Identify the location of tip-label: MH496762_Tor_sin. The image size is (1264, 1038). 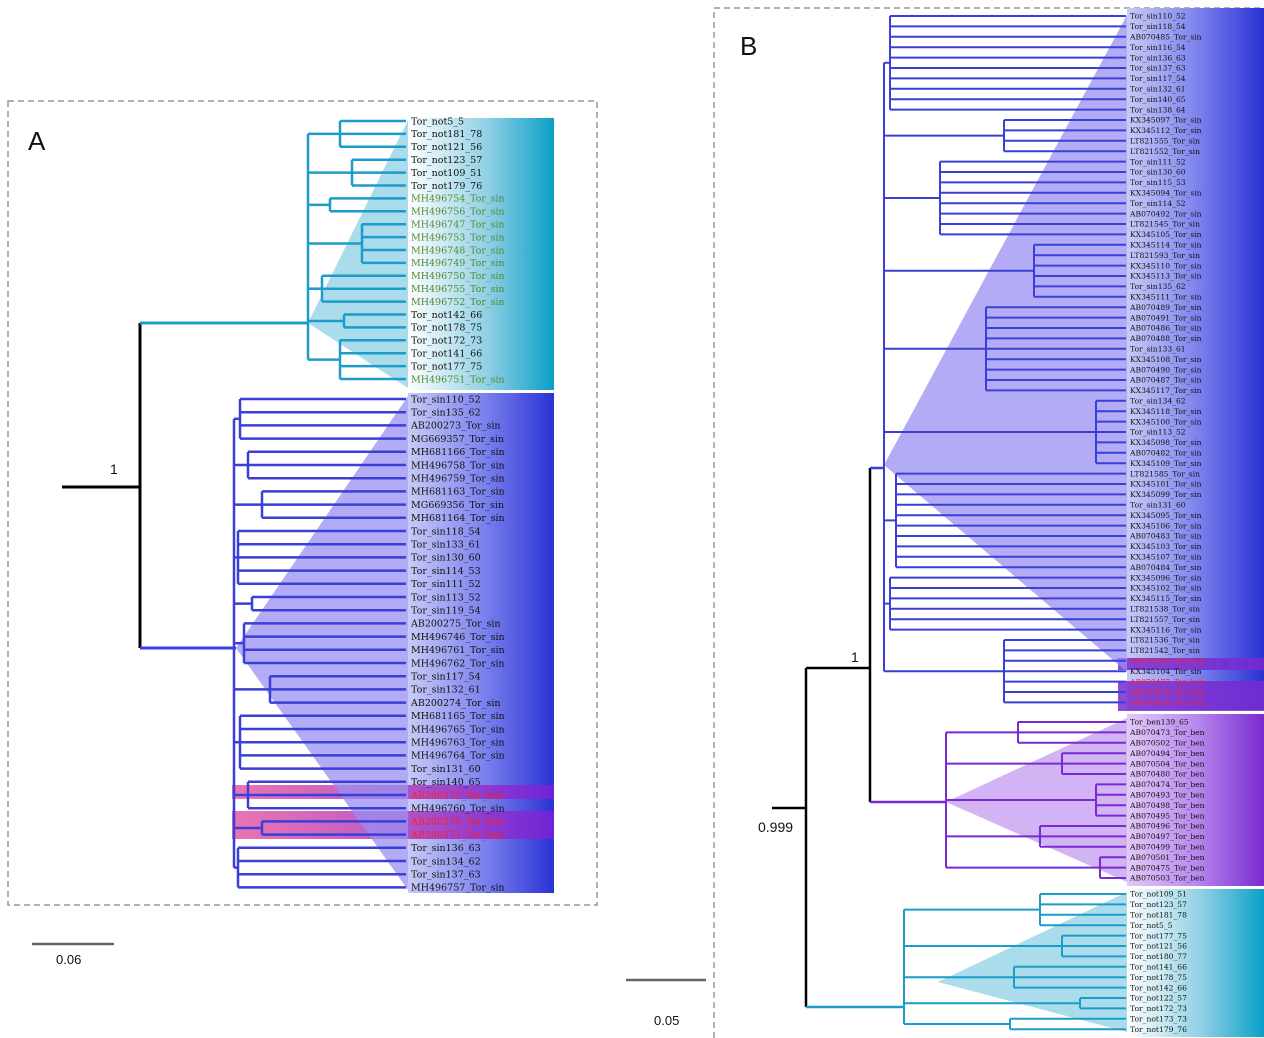
(458, 663).